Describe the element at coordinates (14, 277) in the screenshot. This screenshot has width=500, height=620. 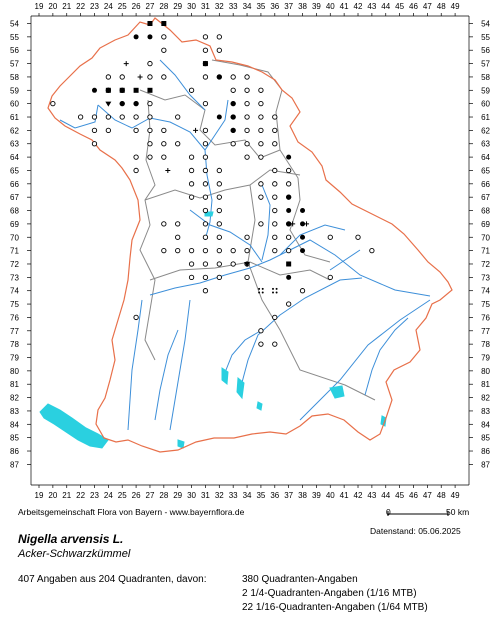
I see `grid-row-label: 73` at that location.